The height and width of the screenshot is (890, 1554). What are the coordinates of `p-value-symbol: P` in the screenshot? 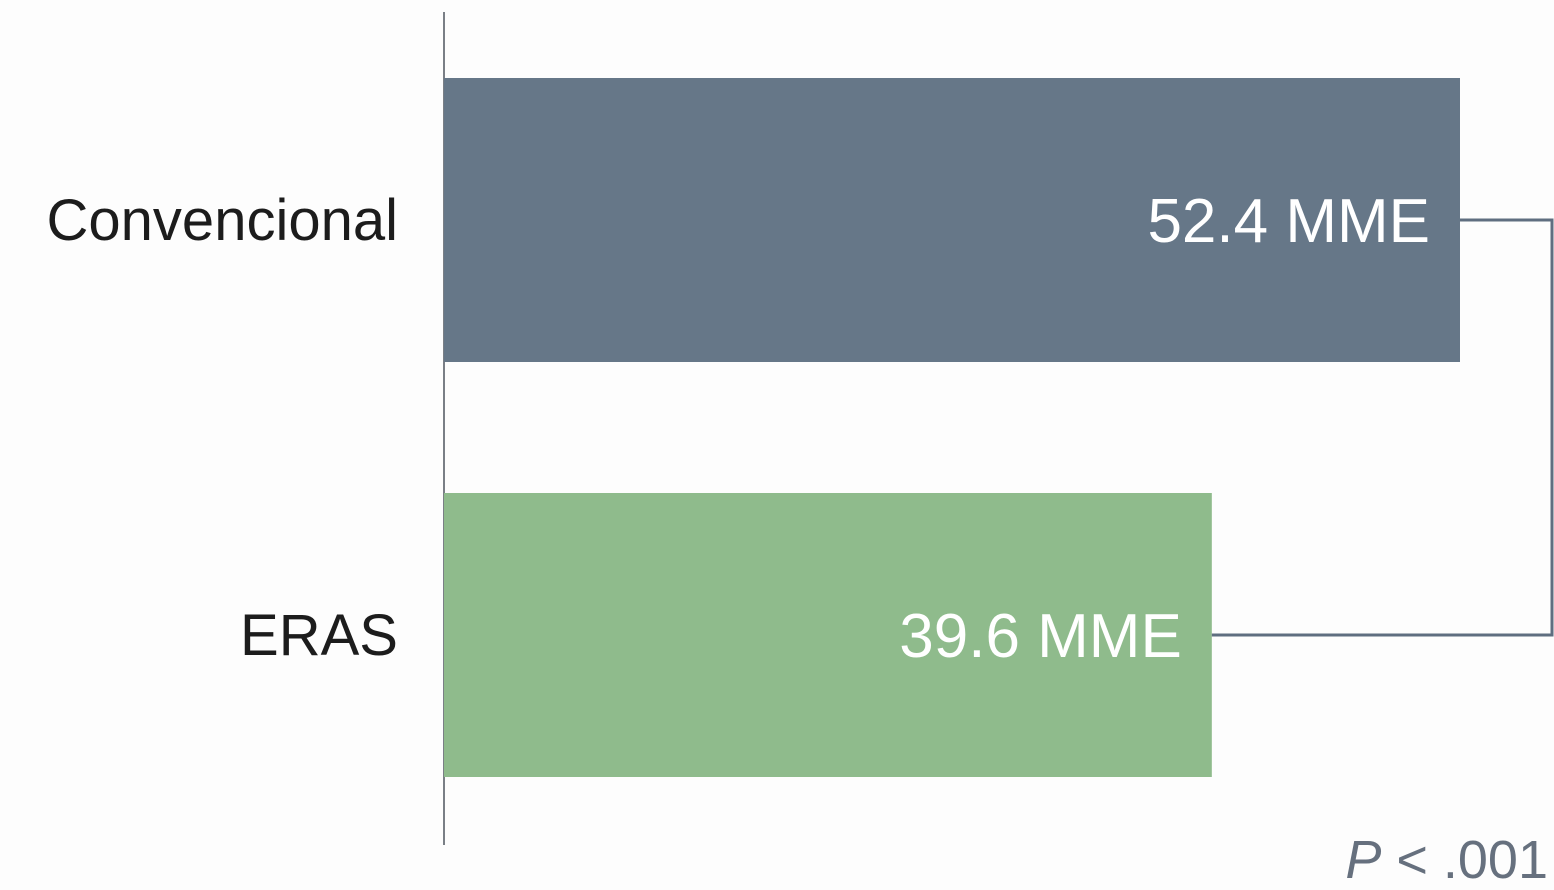 It's located at (1363, 860).